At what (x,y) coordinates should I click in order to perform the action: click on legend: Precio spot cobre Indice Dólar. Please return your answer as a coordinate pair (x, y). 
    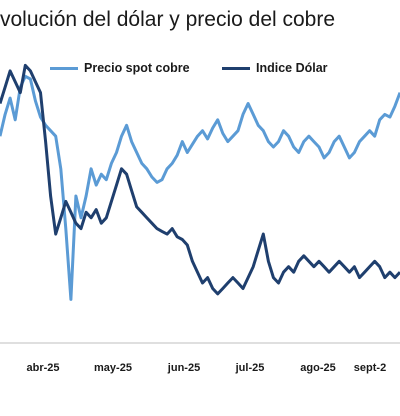
    Looking at the image, I should click on (200, 71).